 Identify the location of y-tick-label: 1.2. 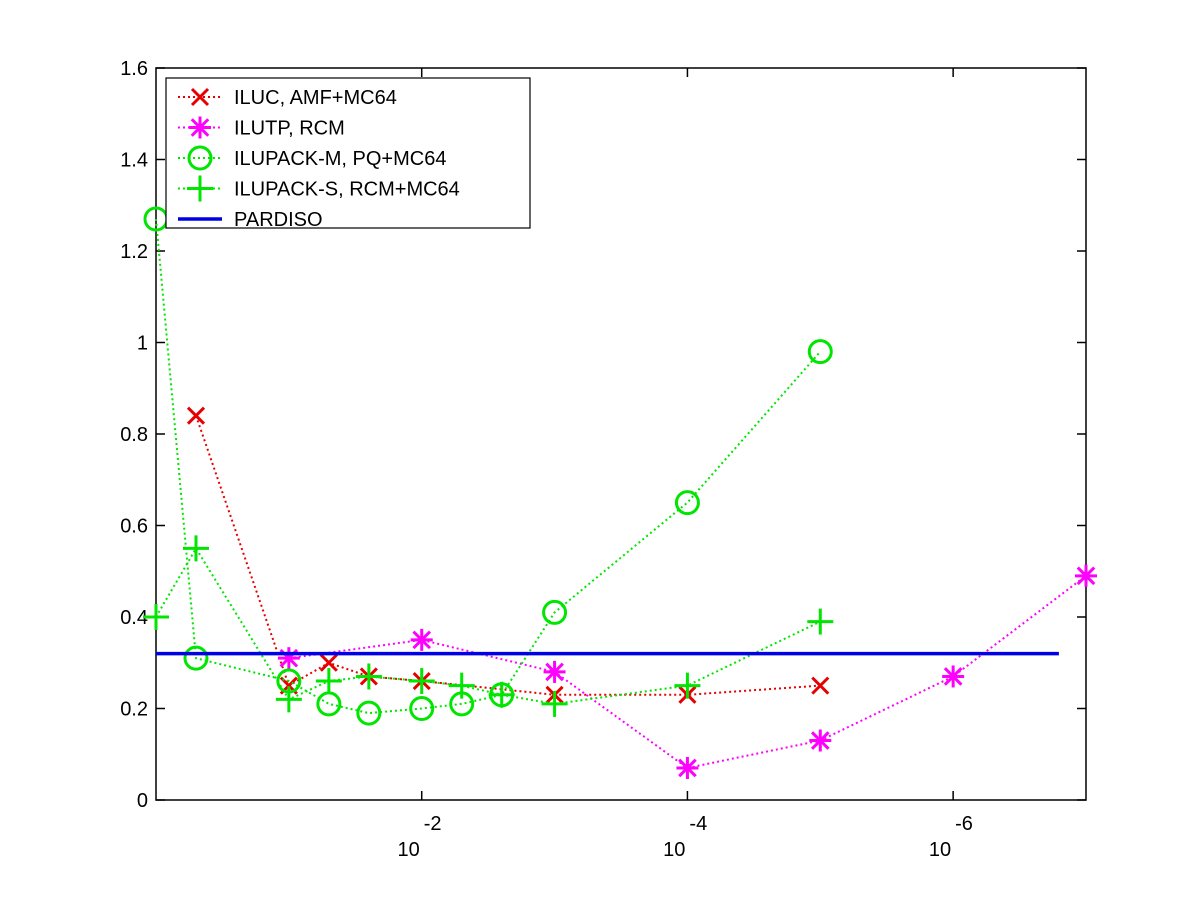
(134, 252).